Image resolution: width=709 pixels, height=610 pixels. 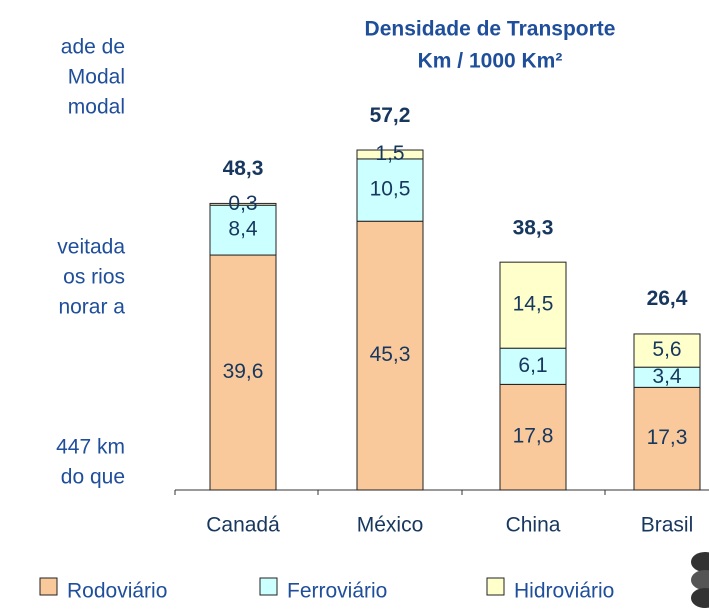 I want to click on value-label: 3,4, so click(x=667, y=376).